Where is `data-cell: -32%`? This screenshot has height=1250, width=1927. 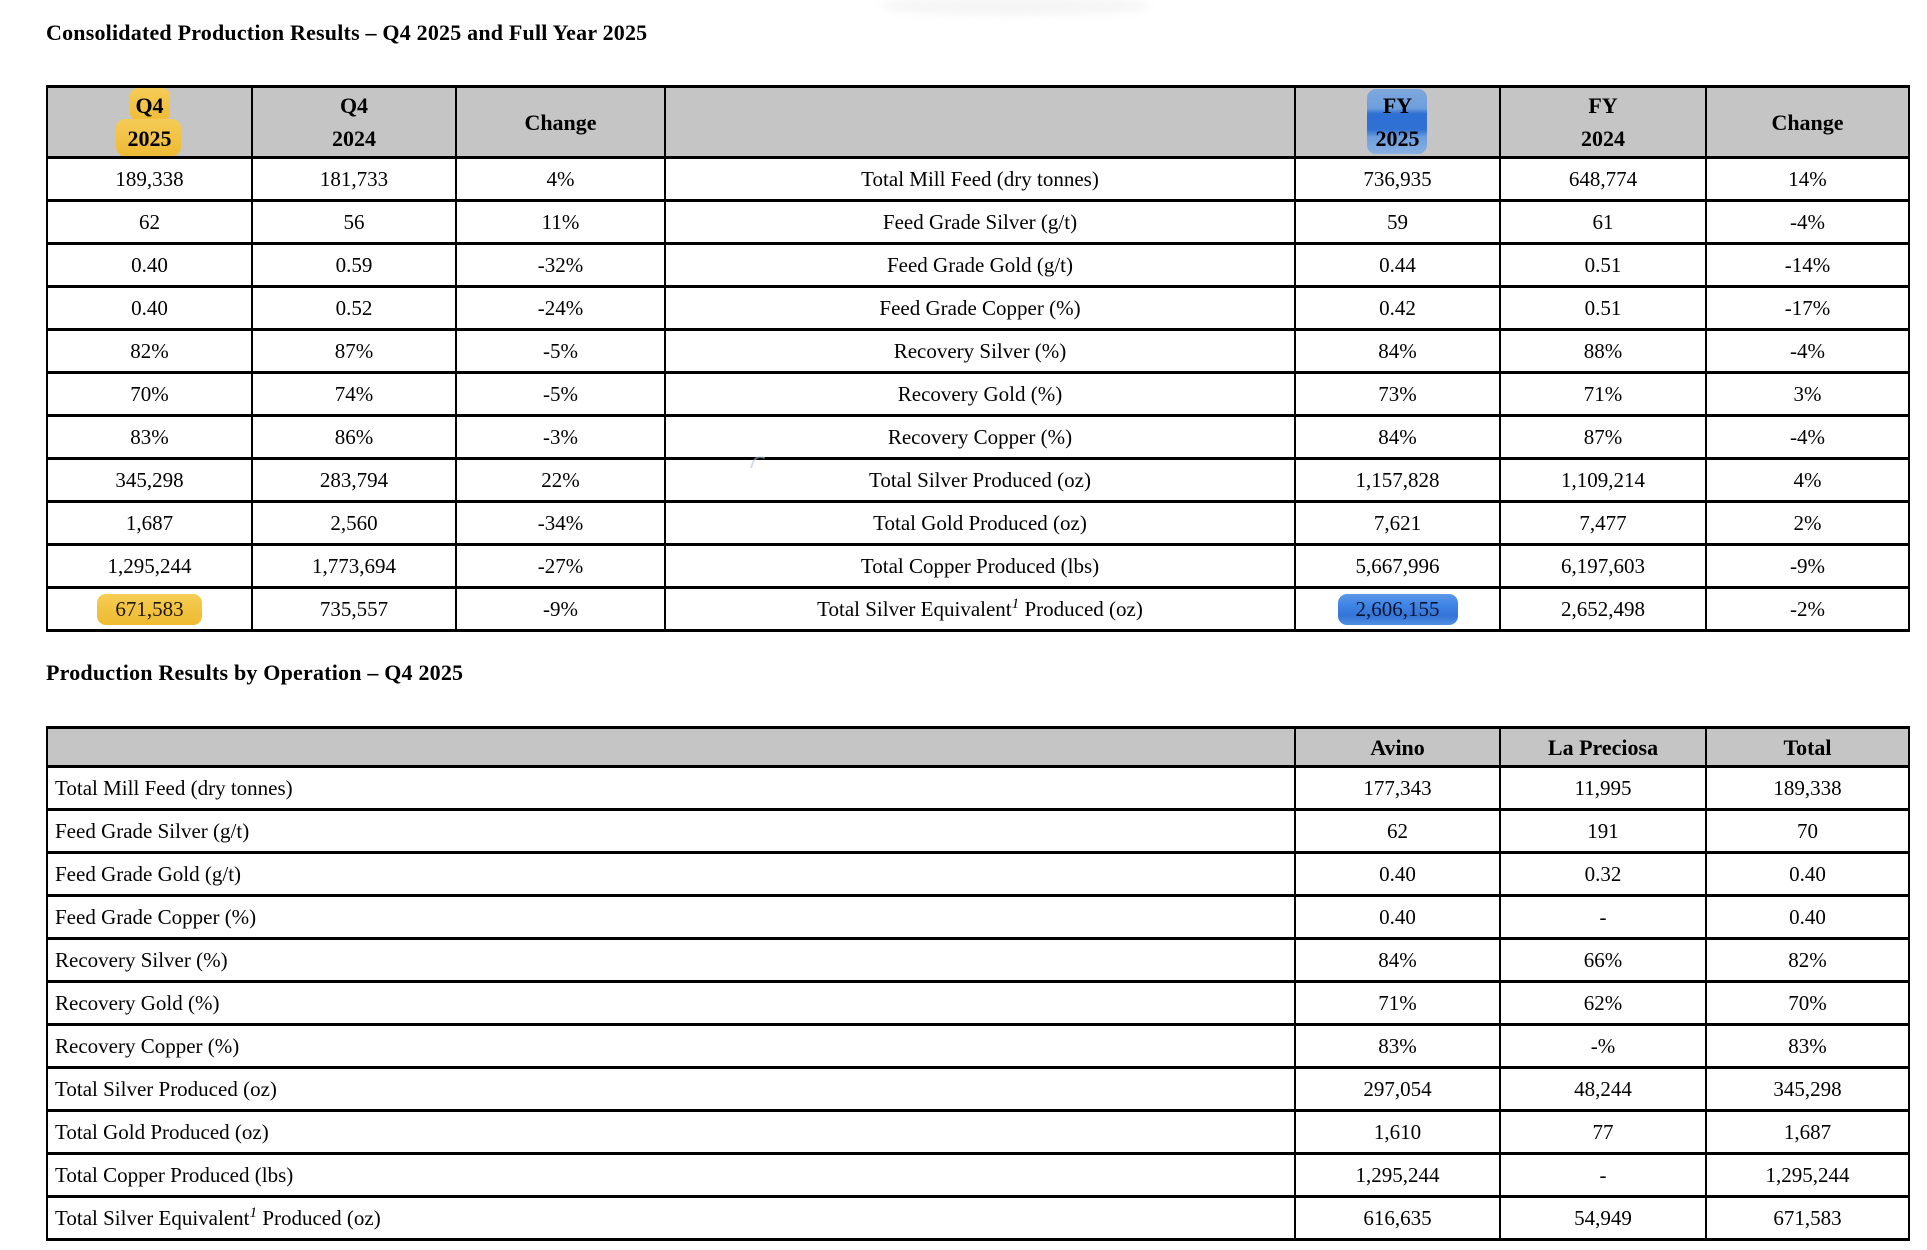
data-cell: -32% is located at coordinates (560, 265).